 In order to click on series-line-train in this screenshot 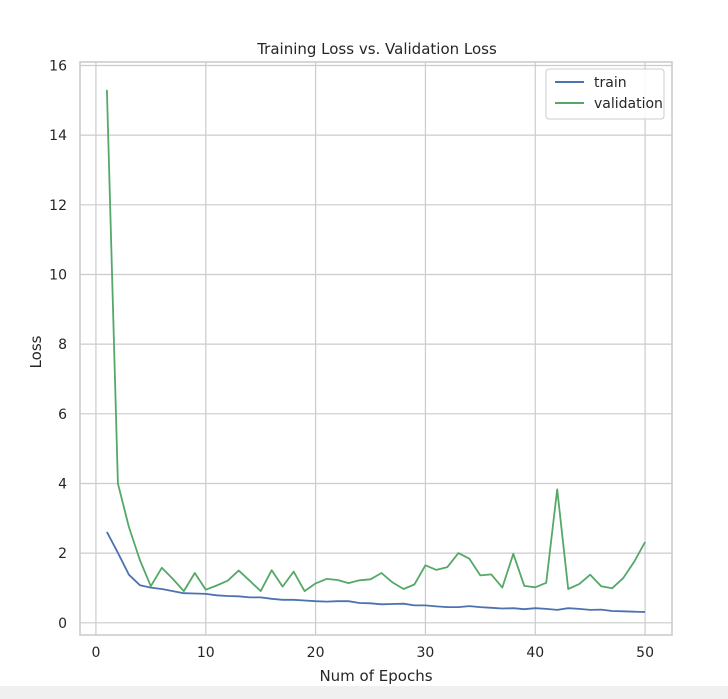, I will do `click(376, 572)`.